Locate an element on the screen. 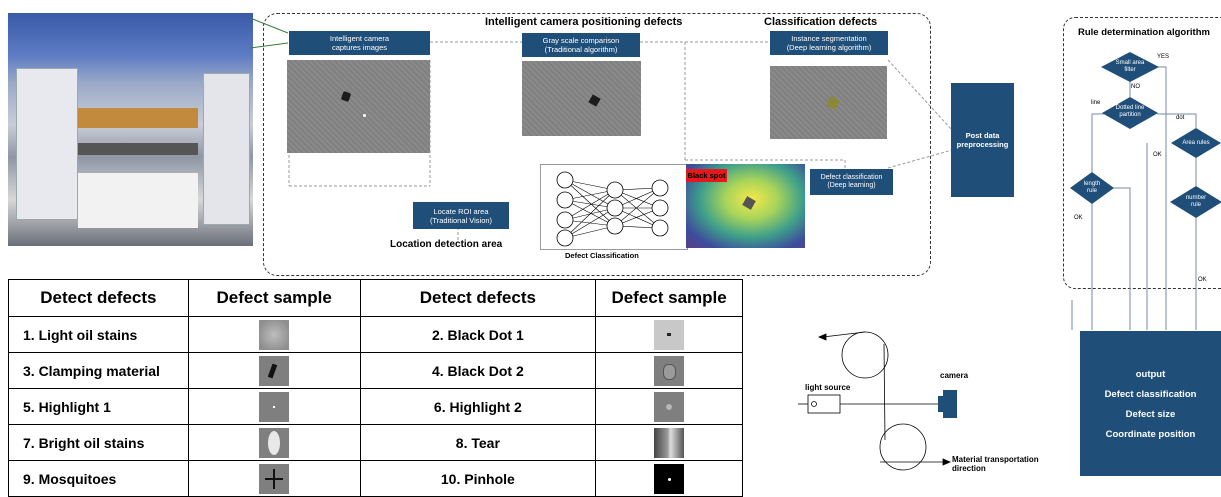  length-rule: length rule is located at coordinates (1092, 187).